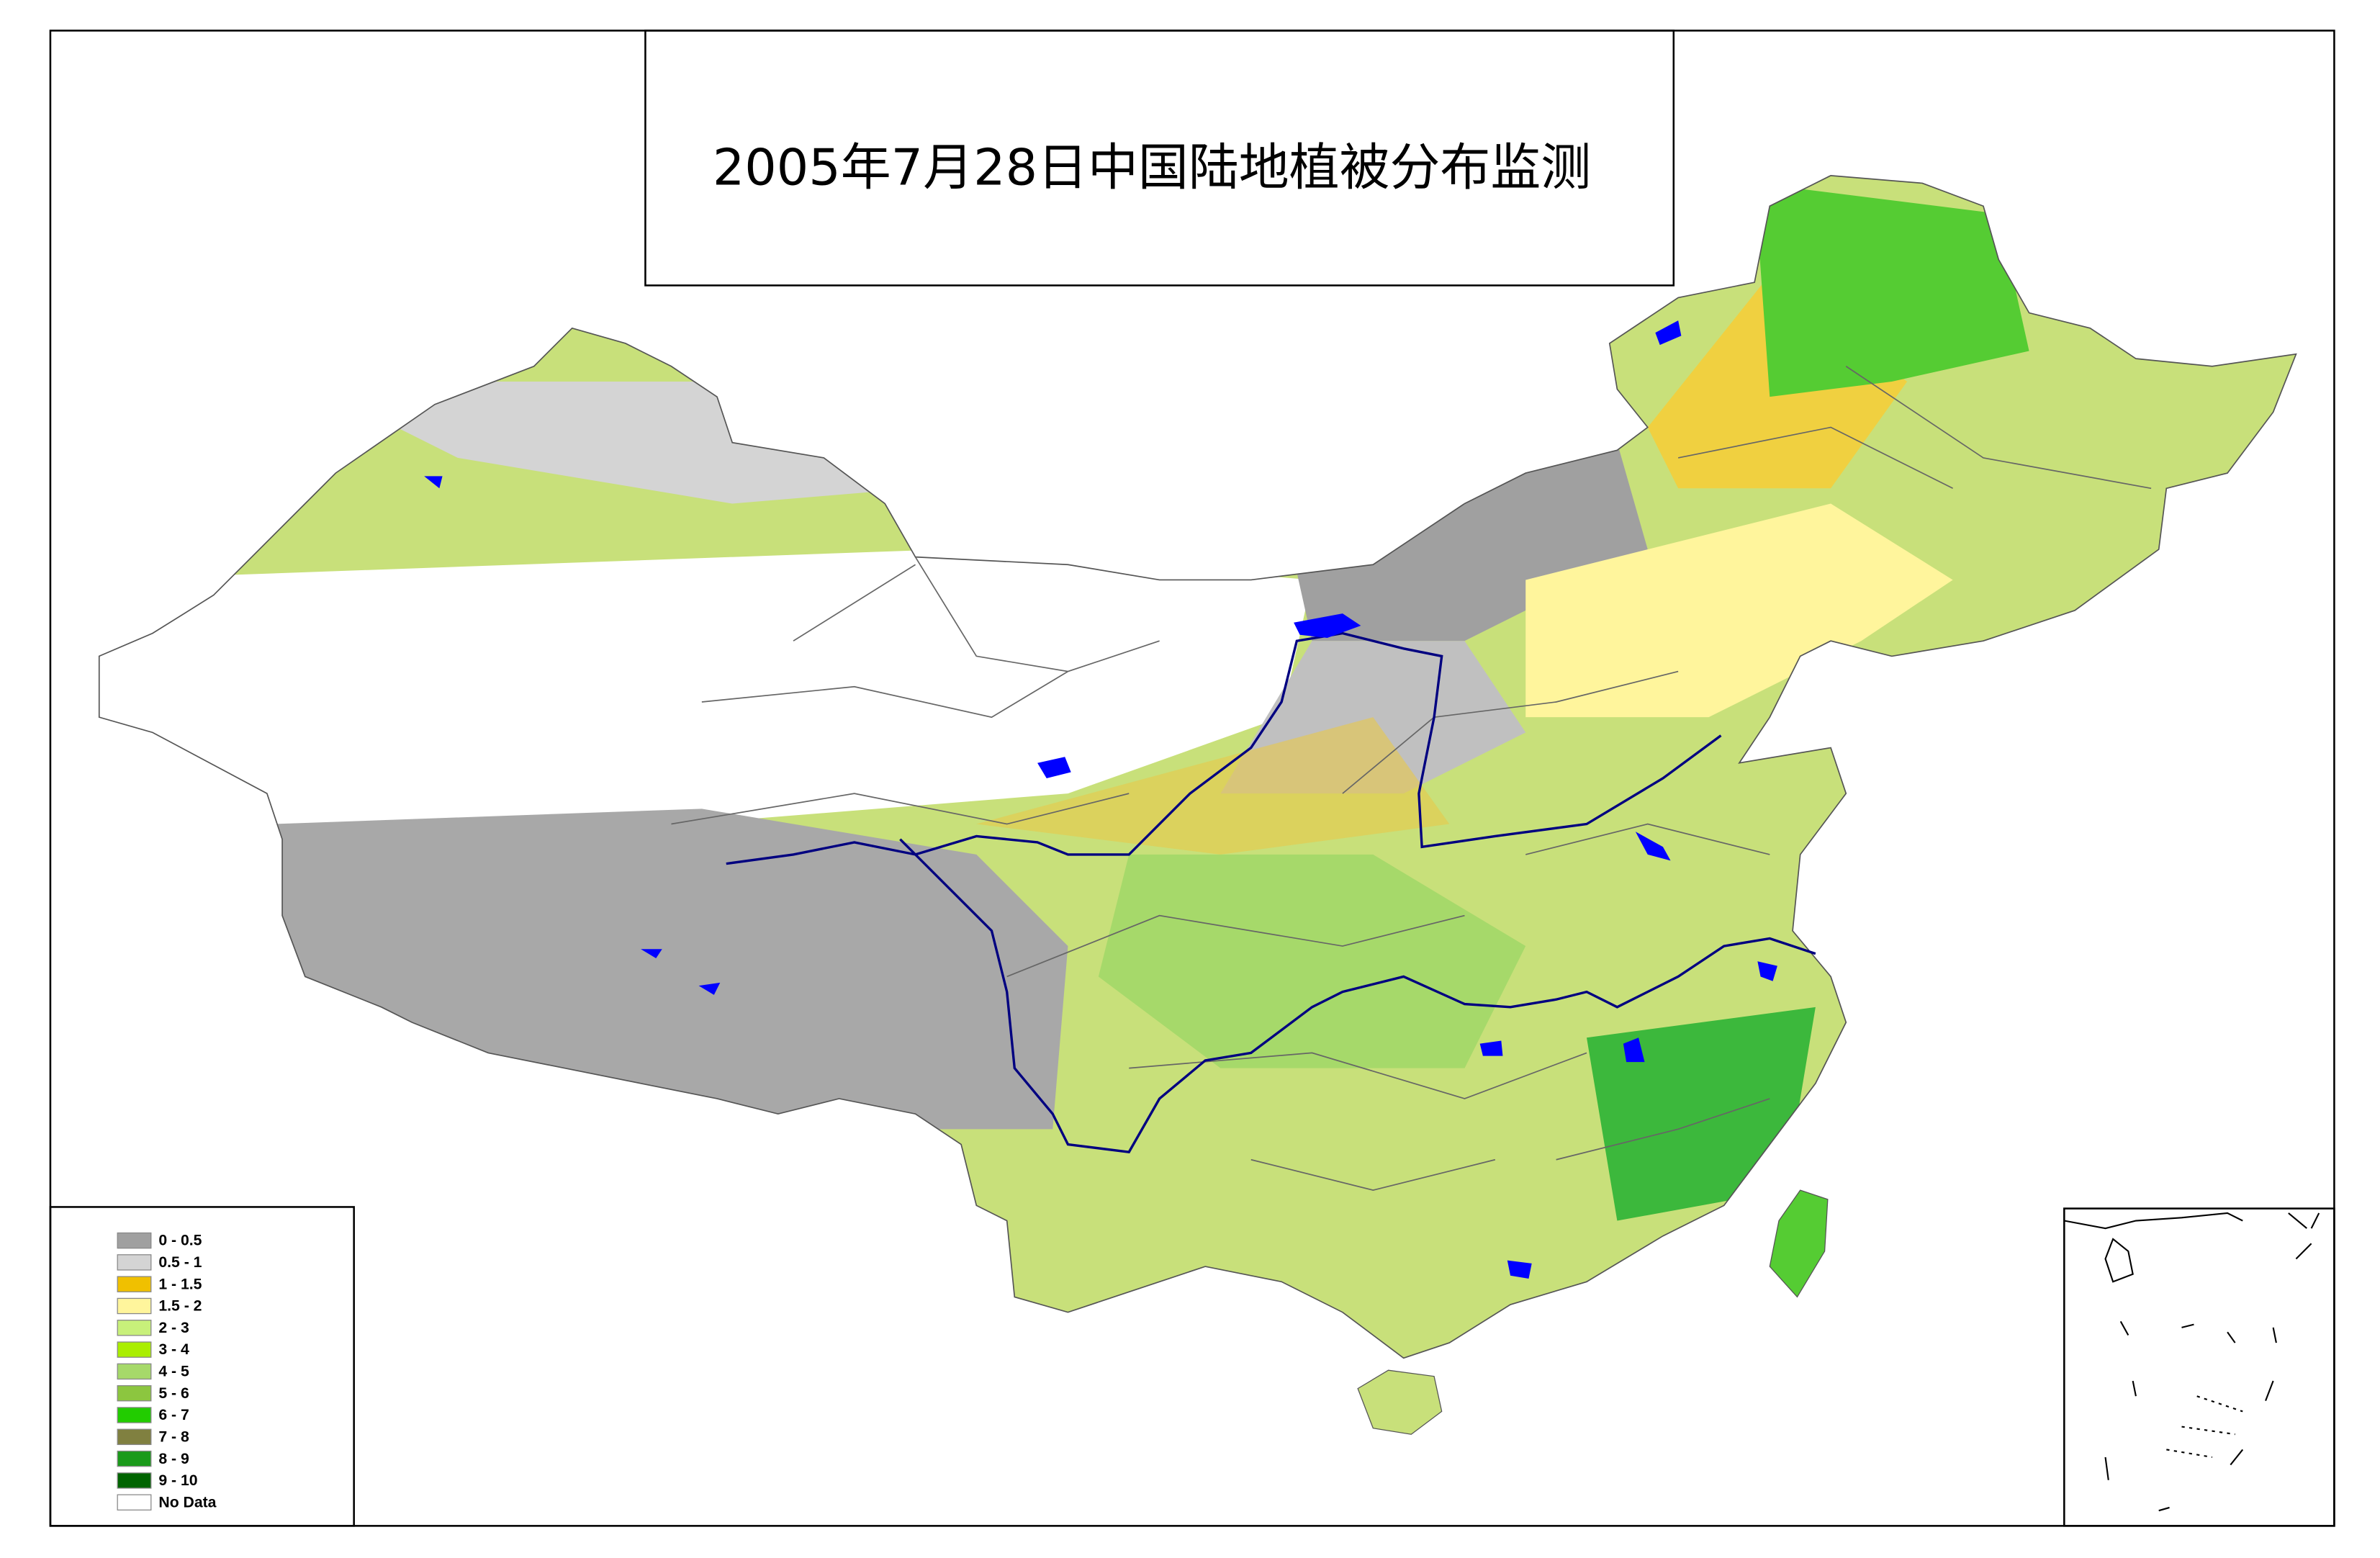 This screenshot has width=2380, height=1558. Describe the element at coordinates (180, 1284) in the screenshot. I see `legend-label: 1 - 1.5` at that location.